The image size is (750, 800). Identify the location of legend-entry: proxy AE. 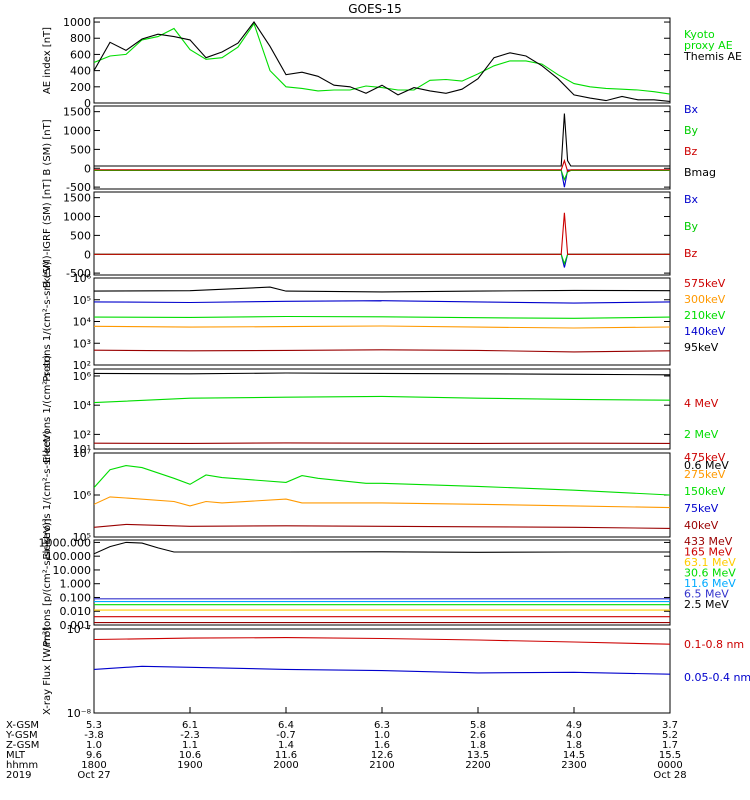
(708, 45).